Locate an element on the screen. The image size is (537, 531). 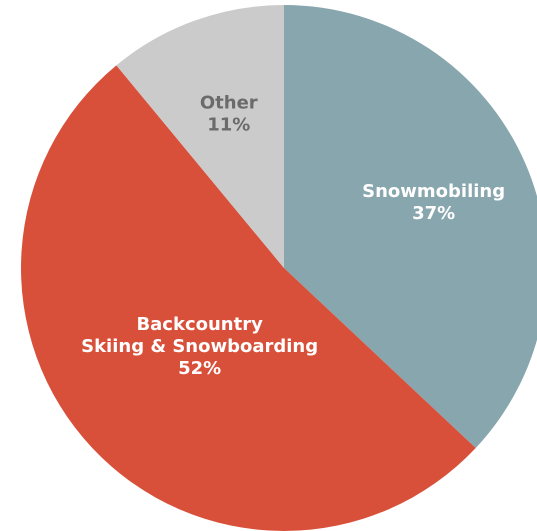
pie-slice-label-0: Snowmobiling 37% is located at coordinates (433, 202).